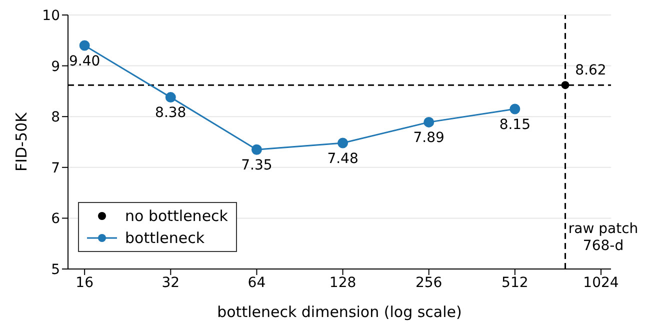 This screenshot has width=659, height=330. Describe the element at coordinates (601, 282) in the screenshot. I see `x-tick-label: 1024` at that location.